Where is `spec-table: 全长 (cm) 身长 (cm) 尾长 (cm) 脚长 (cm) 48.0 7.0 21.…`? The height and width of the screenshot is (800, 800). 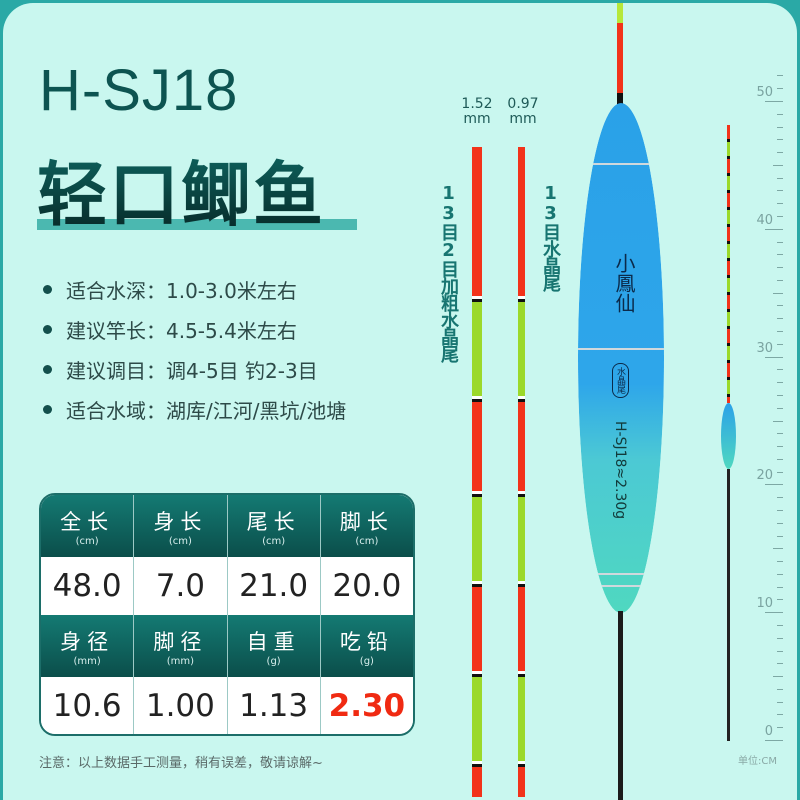 spec-table: 全长 (cm) 身长 (cm) 尾长 (cm) 脚长 (cm) 48.0 7.0 21.… is located at coordinates (227, 614).